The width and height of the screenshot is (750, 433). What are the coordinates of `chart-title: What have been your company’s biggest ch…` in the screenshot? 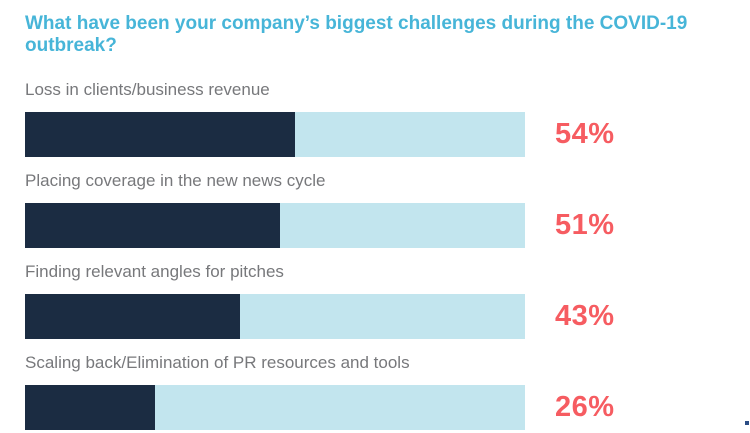 It's located at (356, 34).